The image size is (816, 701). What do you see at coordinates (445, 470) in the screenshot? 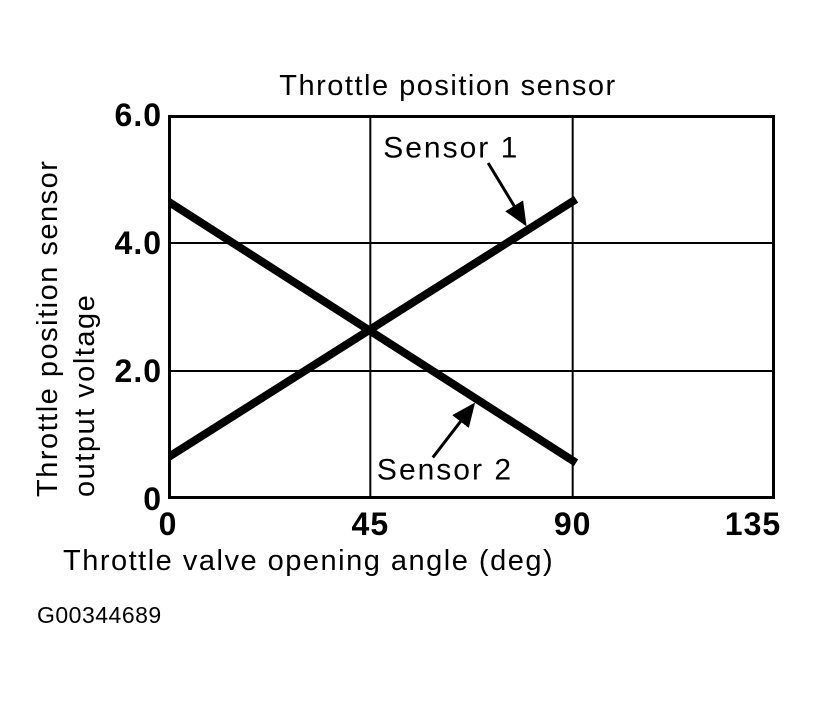
I see `annotation-label-sensor-2: Sensor 2` at bounding box center [445, 470].